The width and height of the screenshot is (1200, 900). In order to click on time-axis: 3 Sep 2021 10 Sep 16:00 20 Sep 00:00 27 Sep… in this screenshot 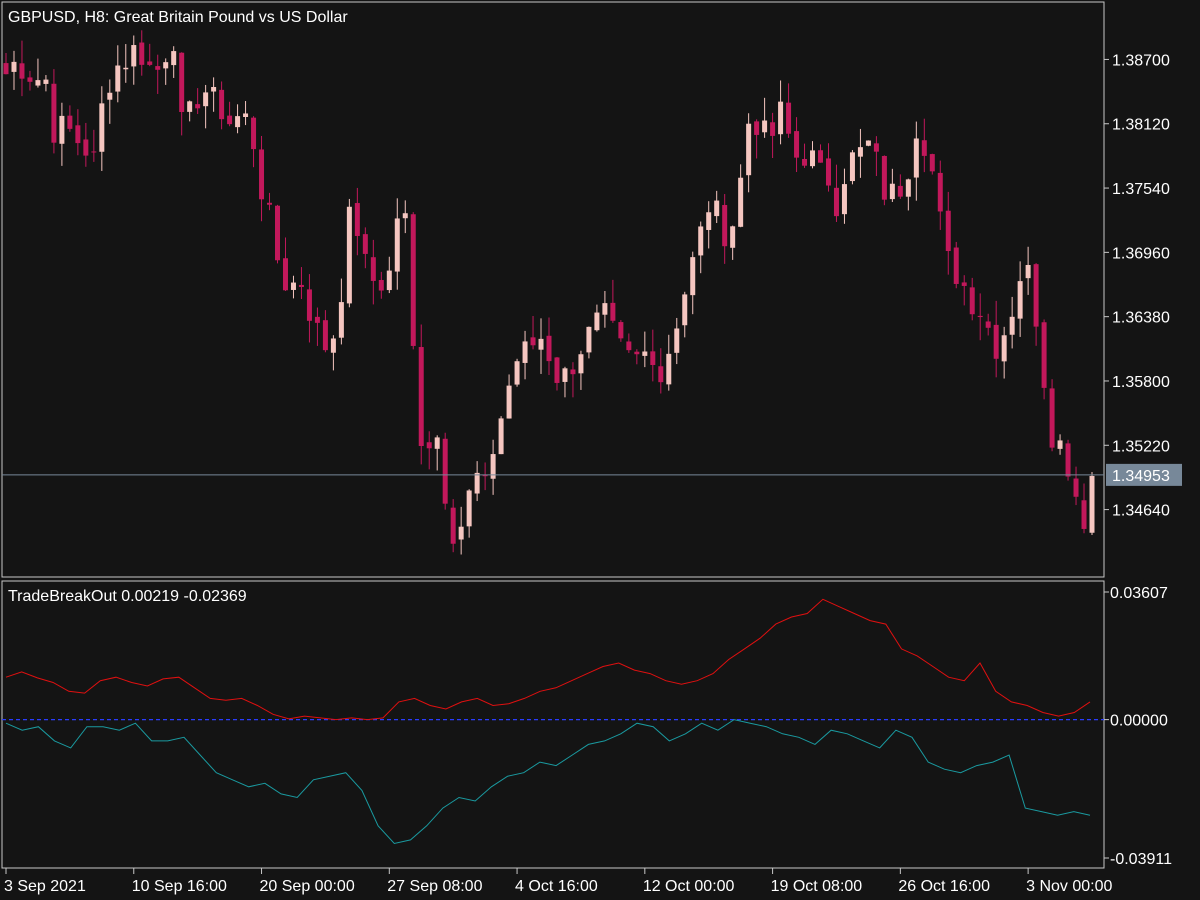, I will do `click(558, 881)`.